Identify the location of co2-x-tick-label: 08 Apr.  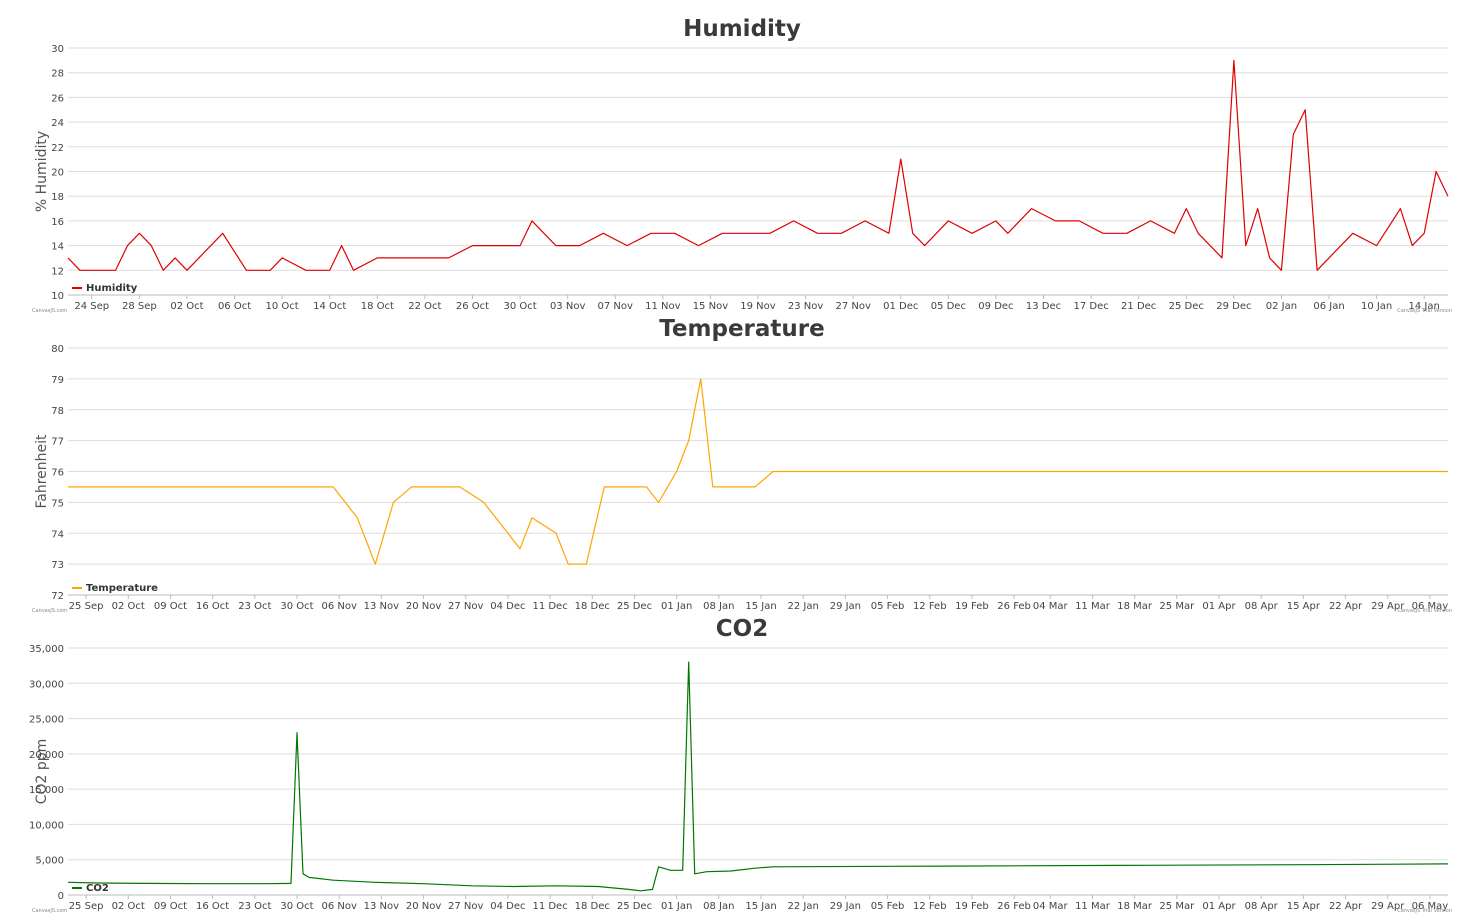
(1262, 906).